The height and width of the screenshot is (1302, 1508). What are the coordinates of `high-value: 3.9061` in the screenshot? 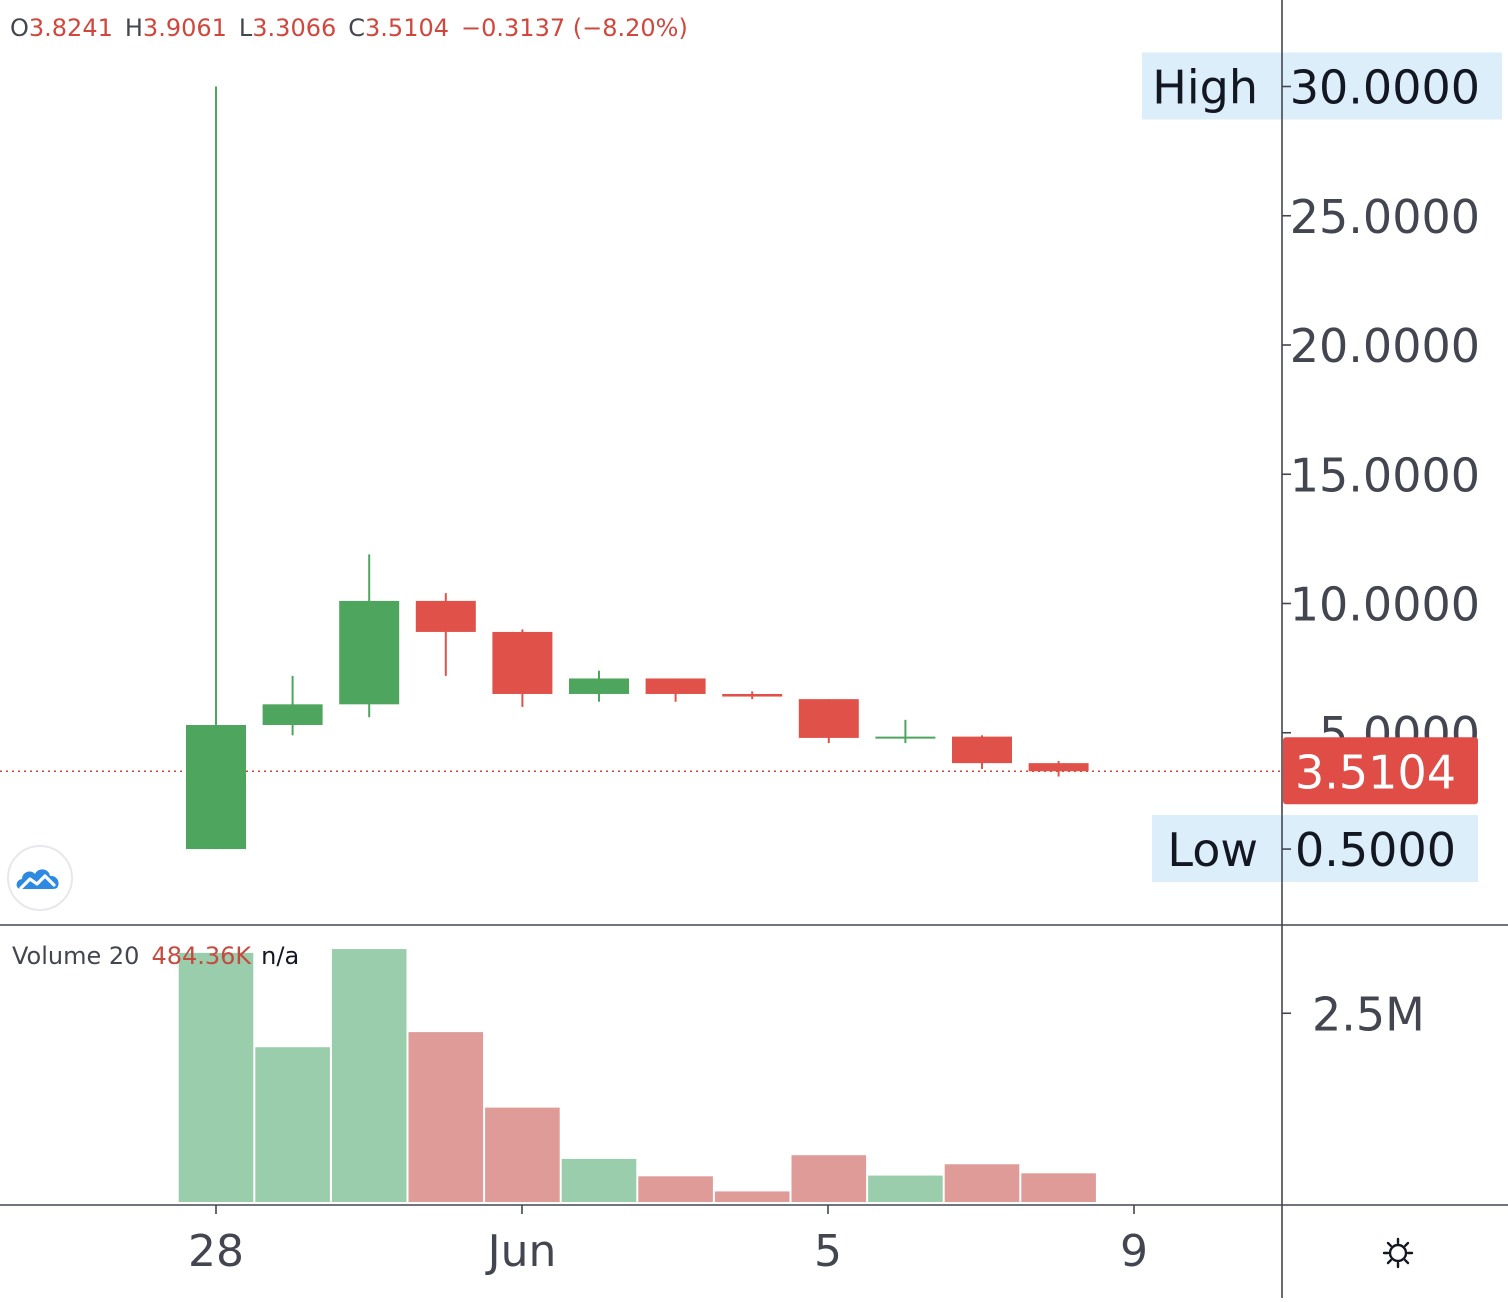 It's located at (184, 28).